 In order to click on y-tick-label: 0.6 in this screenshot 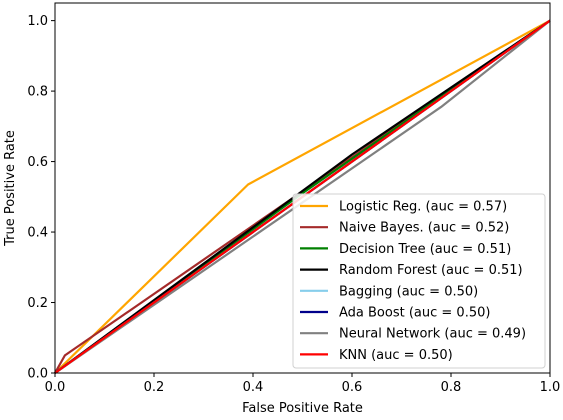, I will do `click(37, 162)`.